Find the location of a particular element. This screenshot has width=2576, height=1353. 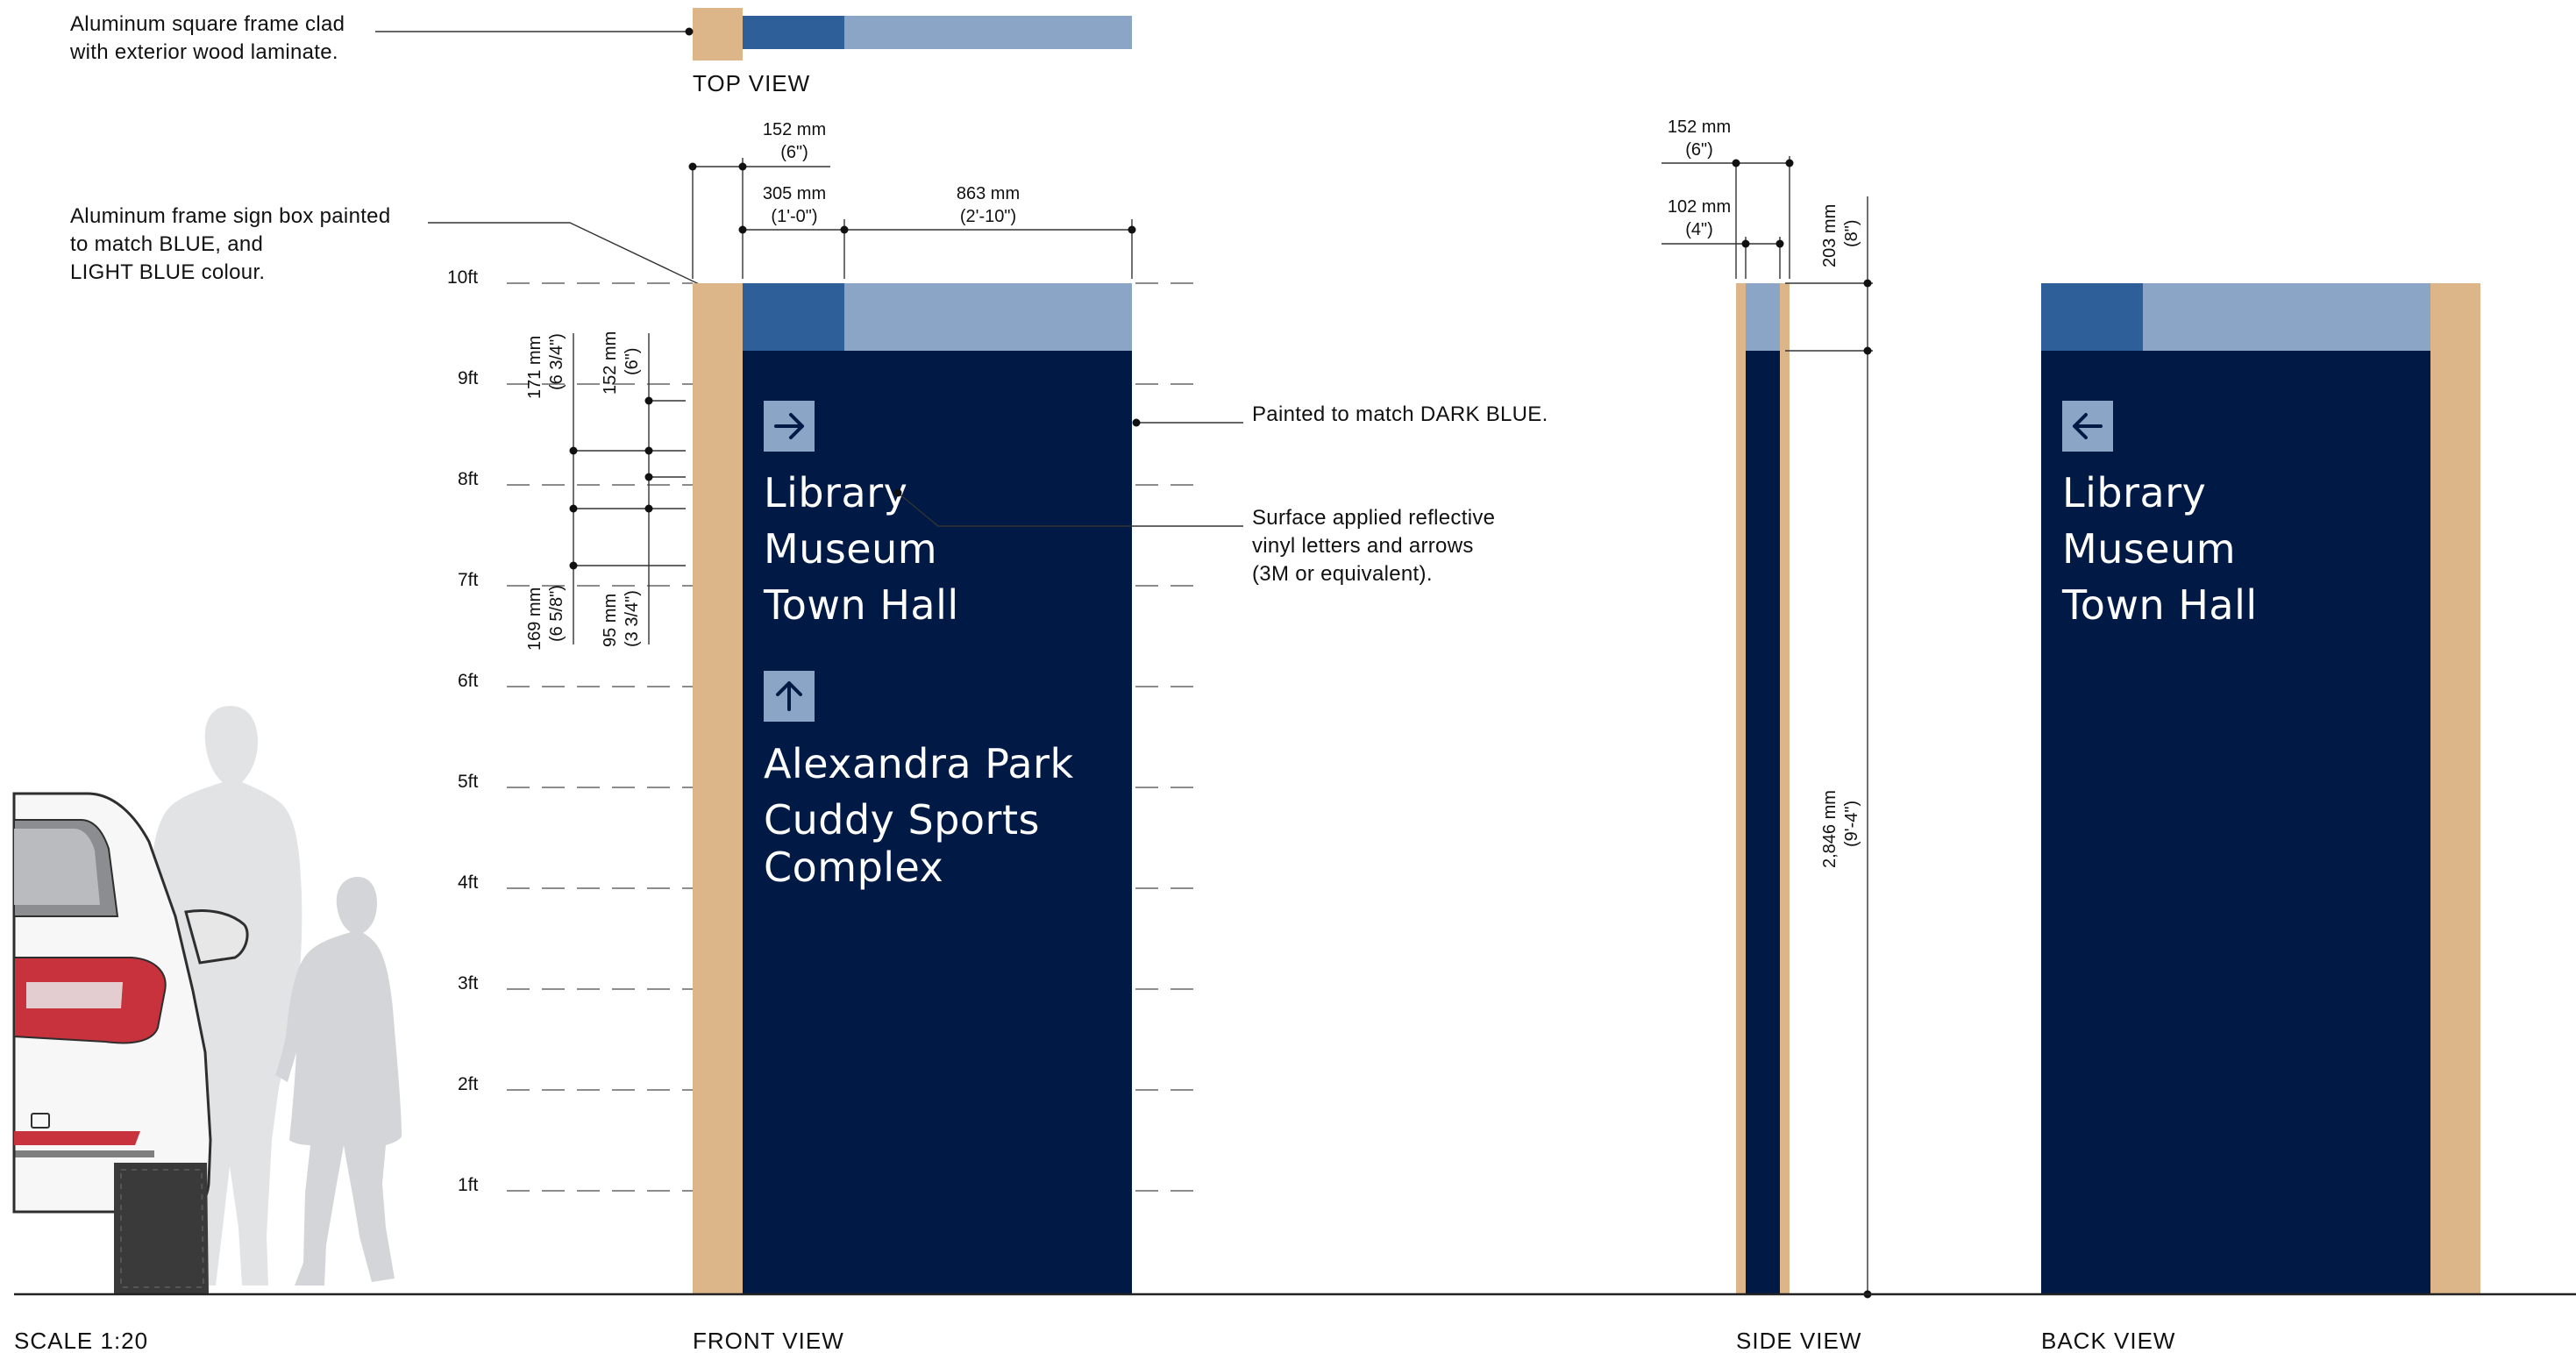

height-label: 5ft is located at coordinates (468, 782).